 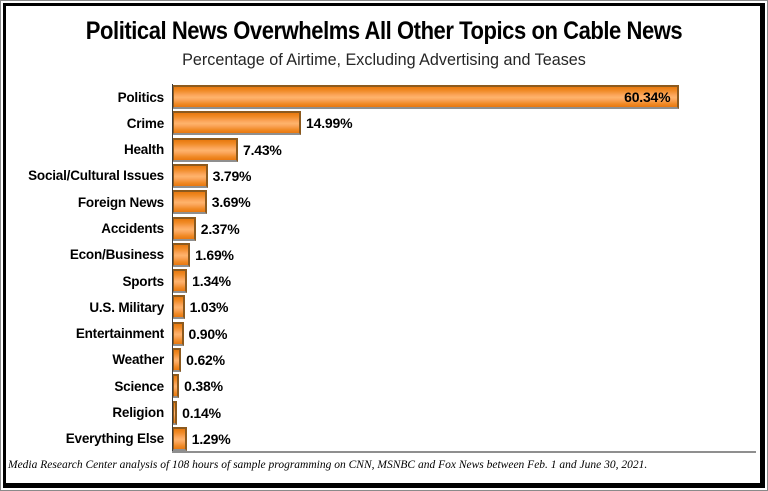 What do you see at coordinates (464, 176) in the screenshot?
I see `bar-track: 3.79%` at bounding box center [464, 176].